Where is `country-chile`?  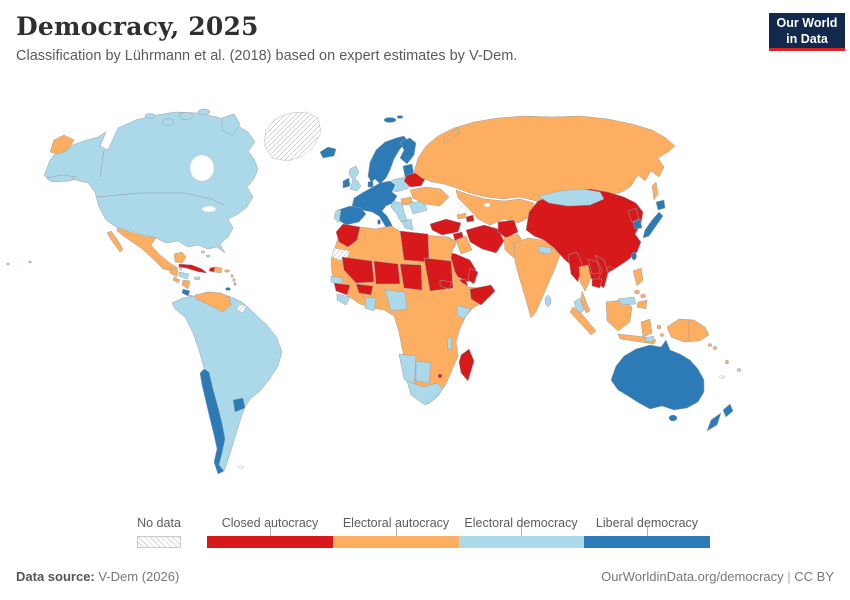
country-chile is located at coordinates (212, 421).